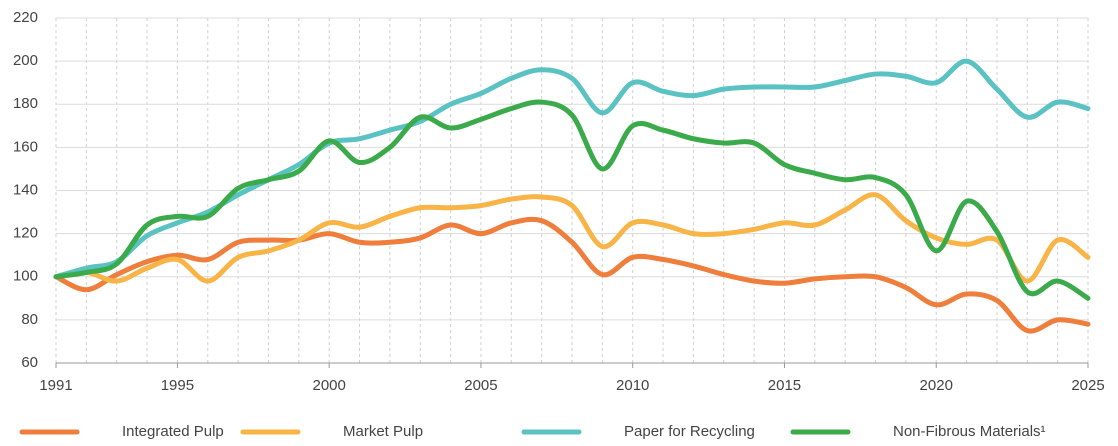 This screenshot has height=446, width=1118. Describe the element at coordinates (383, 431) in the screenshot. I see `legend-label: Market Pulp` at that location.